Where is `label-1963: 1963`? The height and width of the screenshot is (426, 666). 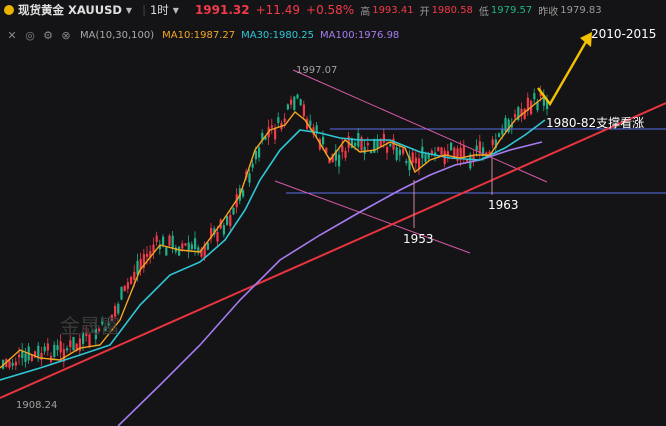 label-1963: 1963 is located at coordinates (503, 205).